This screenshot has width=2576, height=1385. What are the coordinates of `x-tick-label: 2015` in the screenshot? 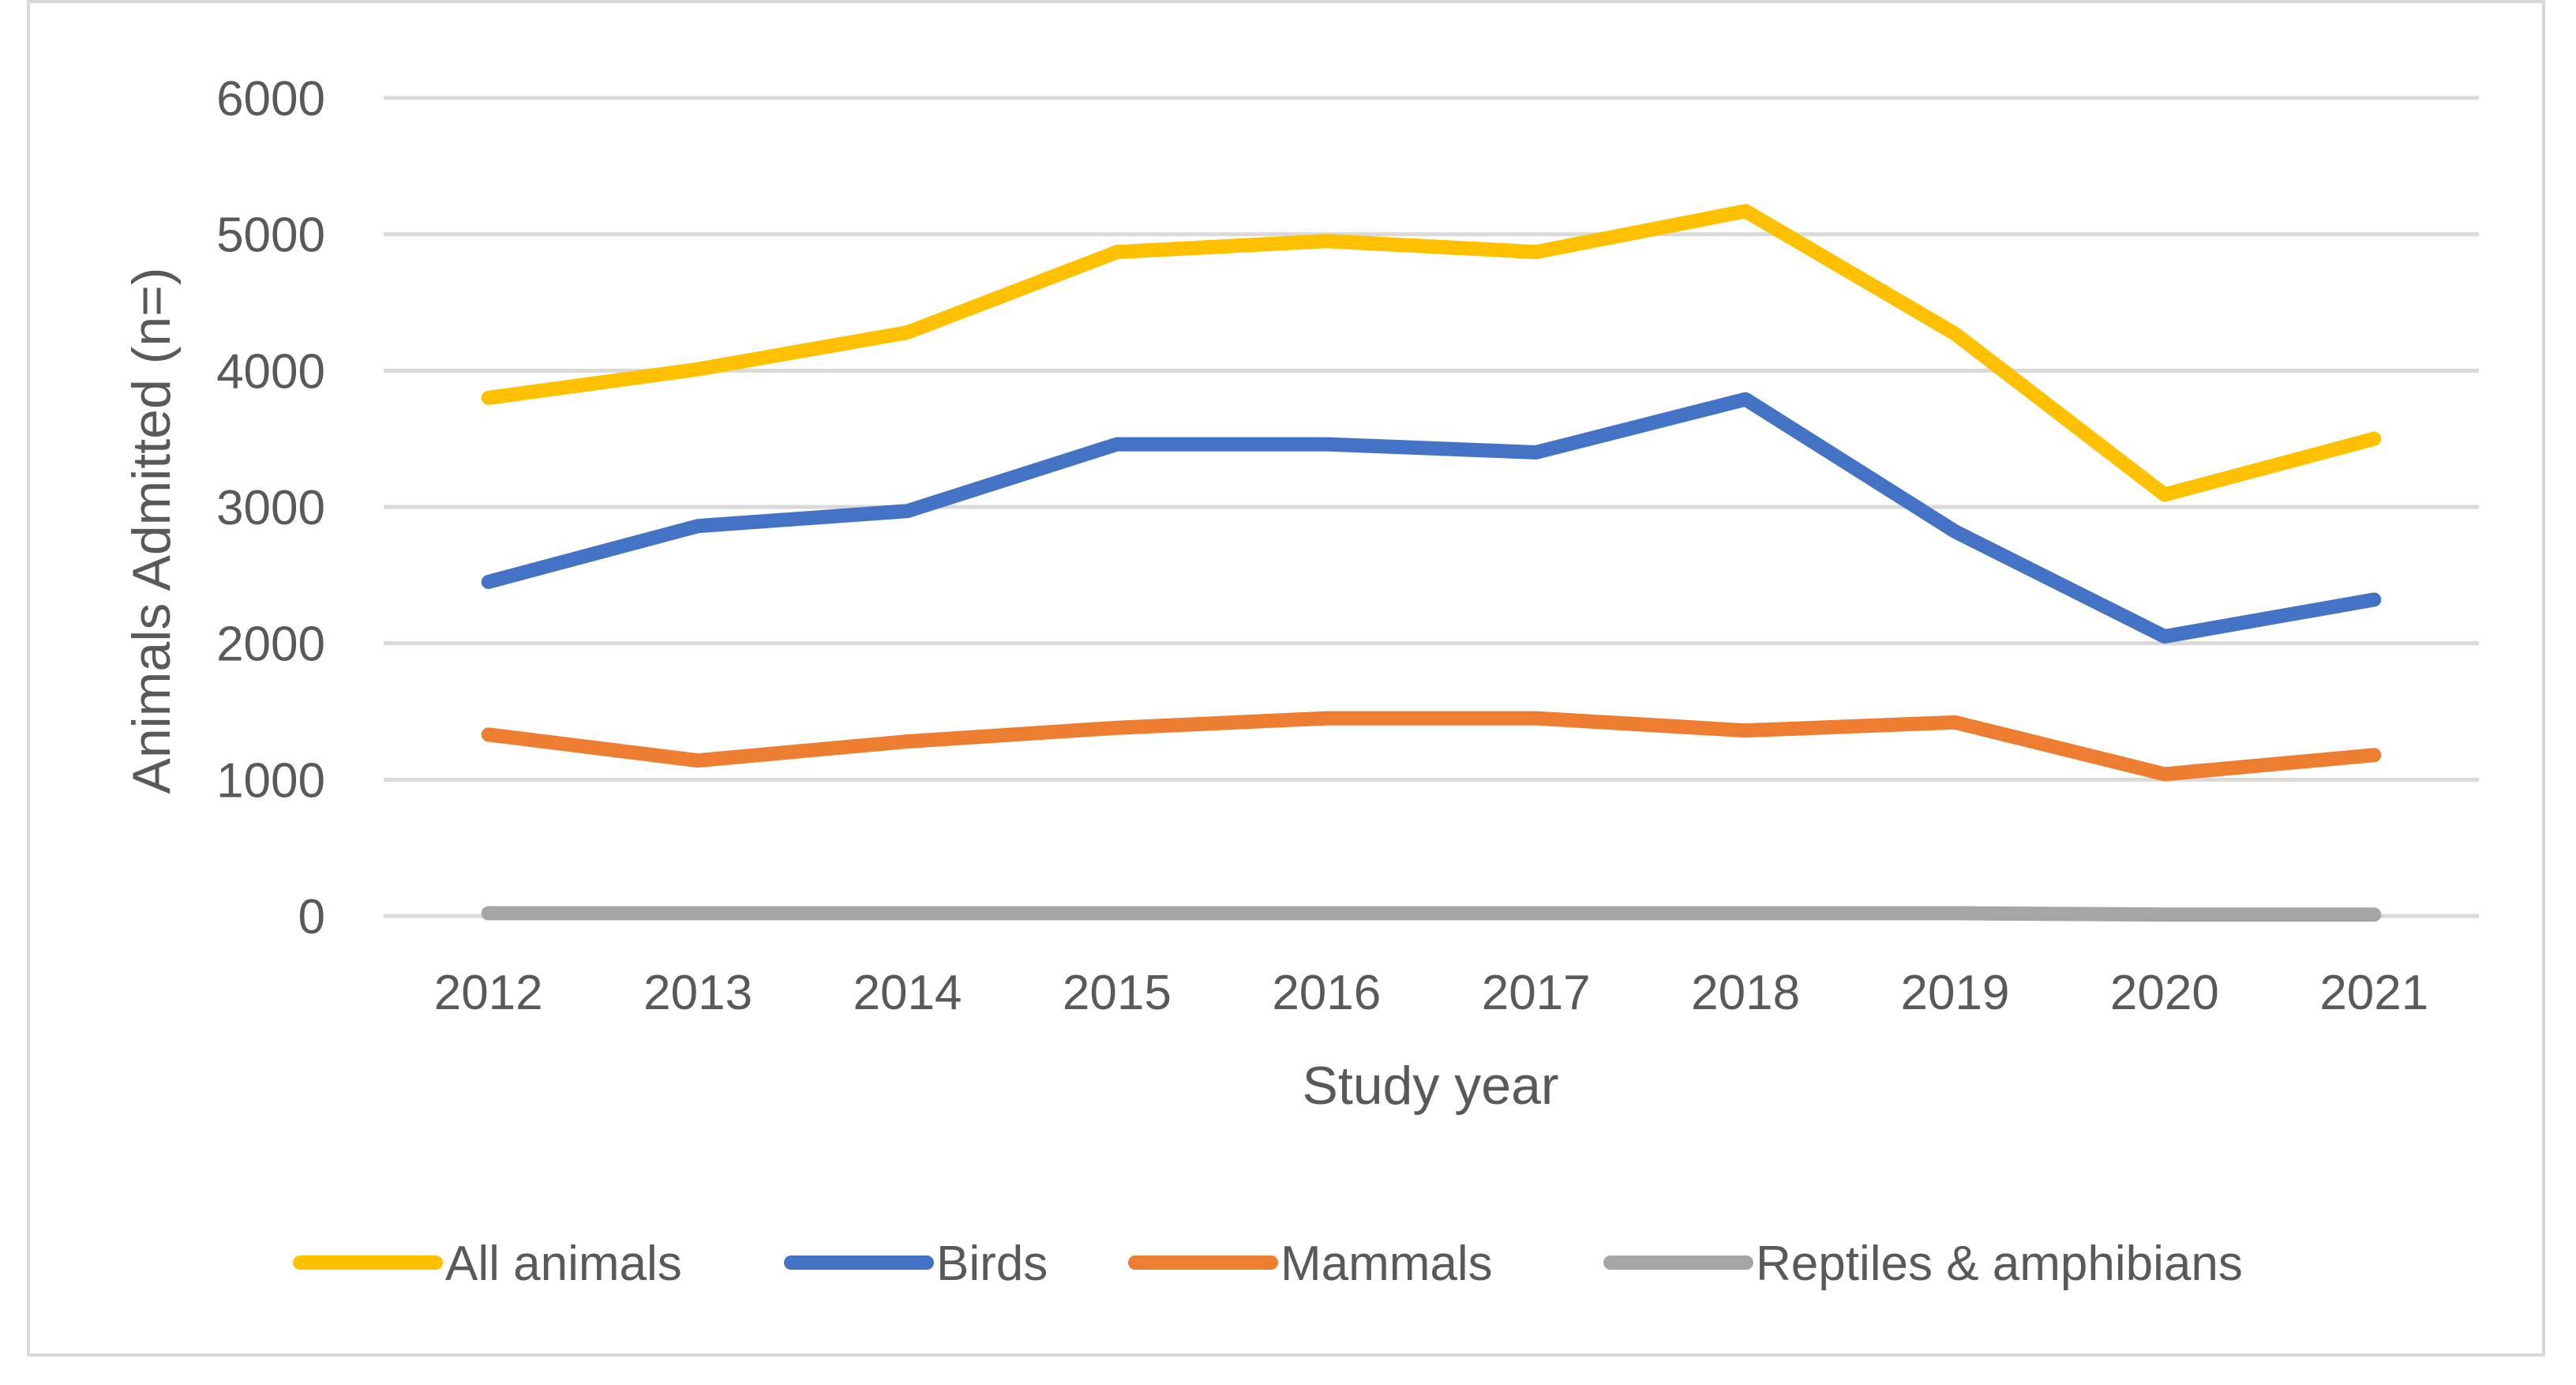 It's located at (1117, 993).